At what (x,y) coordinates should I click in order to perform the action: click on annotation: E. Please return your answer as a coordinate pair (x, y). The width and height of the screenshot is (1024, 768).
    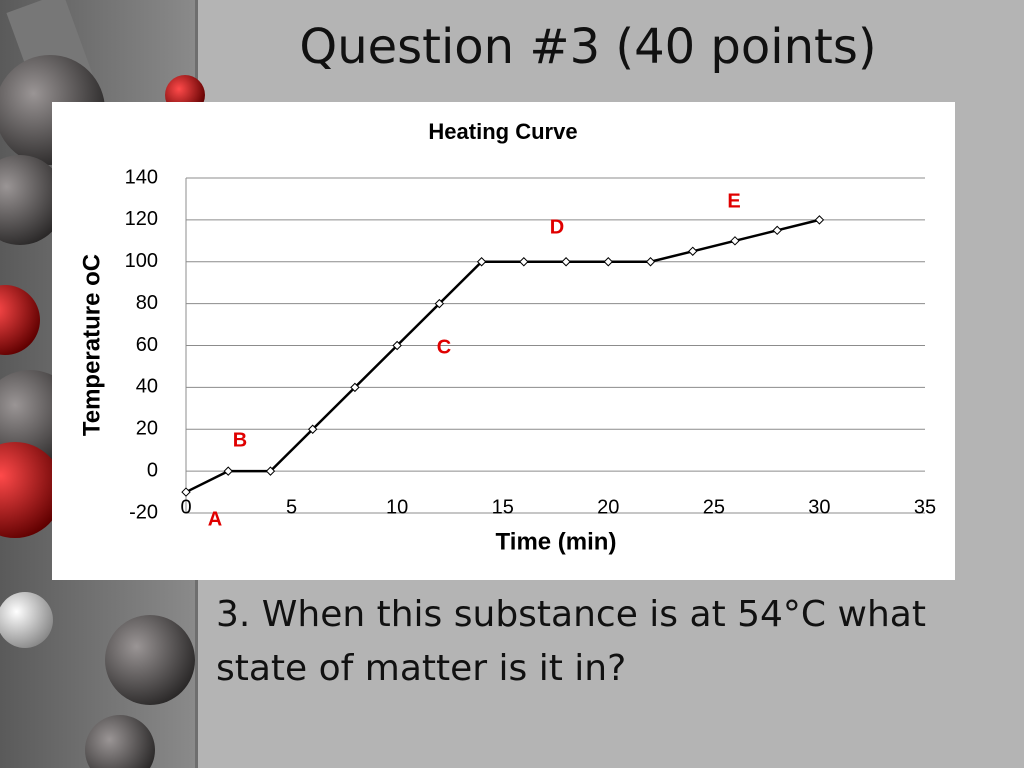
    Looking at the image, I should click on (733, 201).